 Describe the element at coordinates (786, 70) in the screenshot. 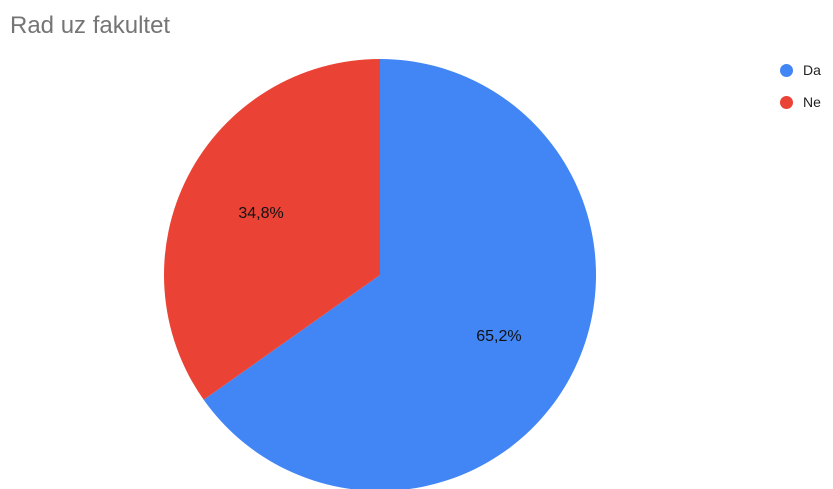

I see `legend-swatch-da` at that location.